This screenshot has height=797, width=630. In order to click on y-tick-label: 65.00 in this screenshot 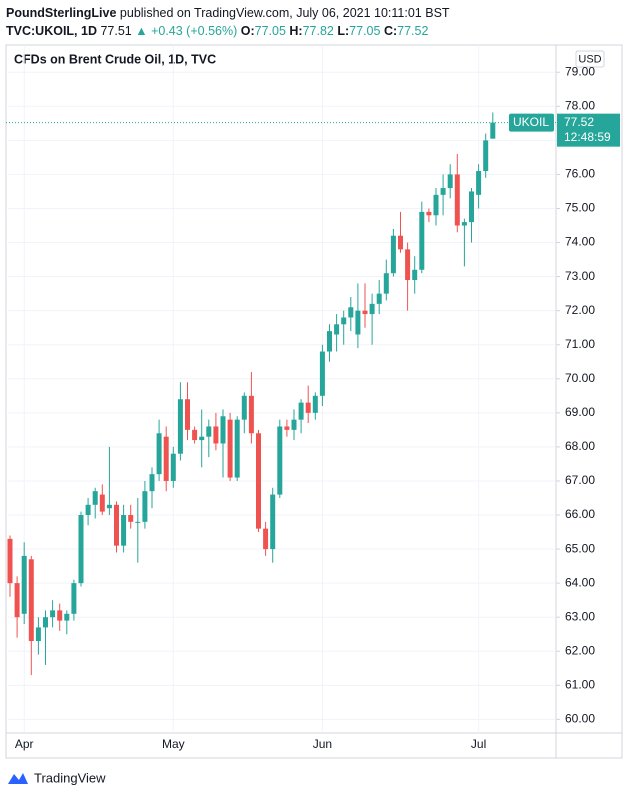, I will do `click(580, 548)`.